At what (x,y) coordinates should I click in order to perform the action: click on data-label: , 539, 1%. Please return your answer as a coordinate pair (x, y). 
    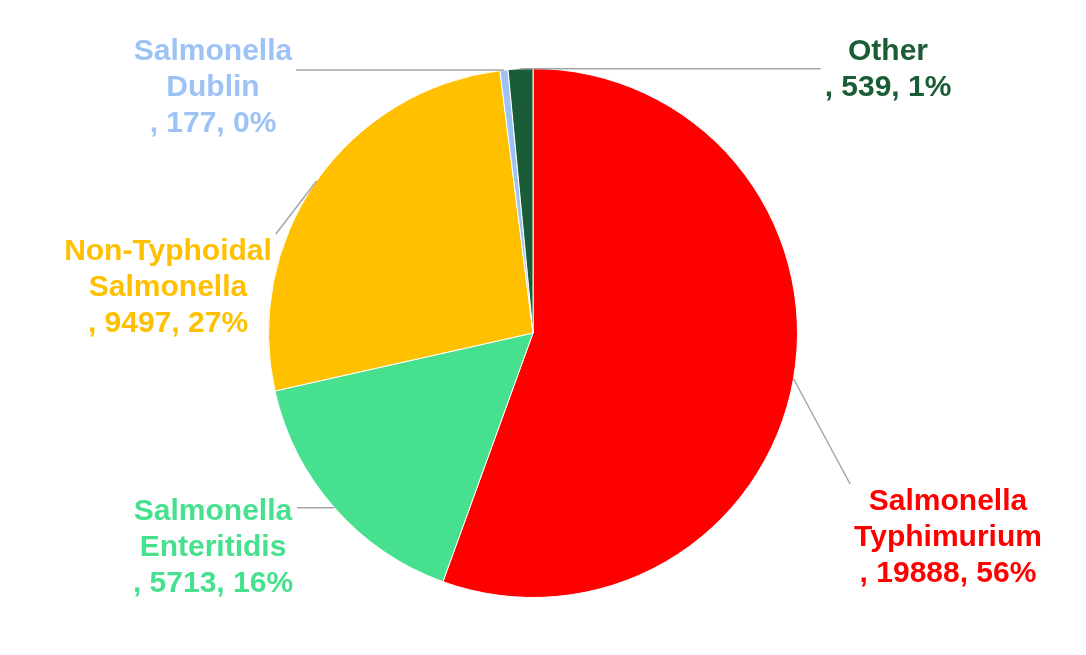
    Looking at the image, I should click on (888, 86).